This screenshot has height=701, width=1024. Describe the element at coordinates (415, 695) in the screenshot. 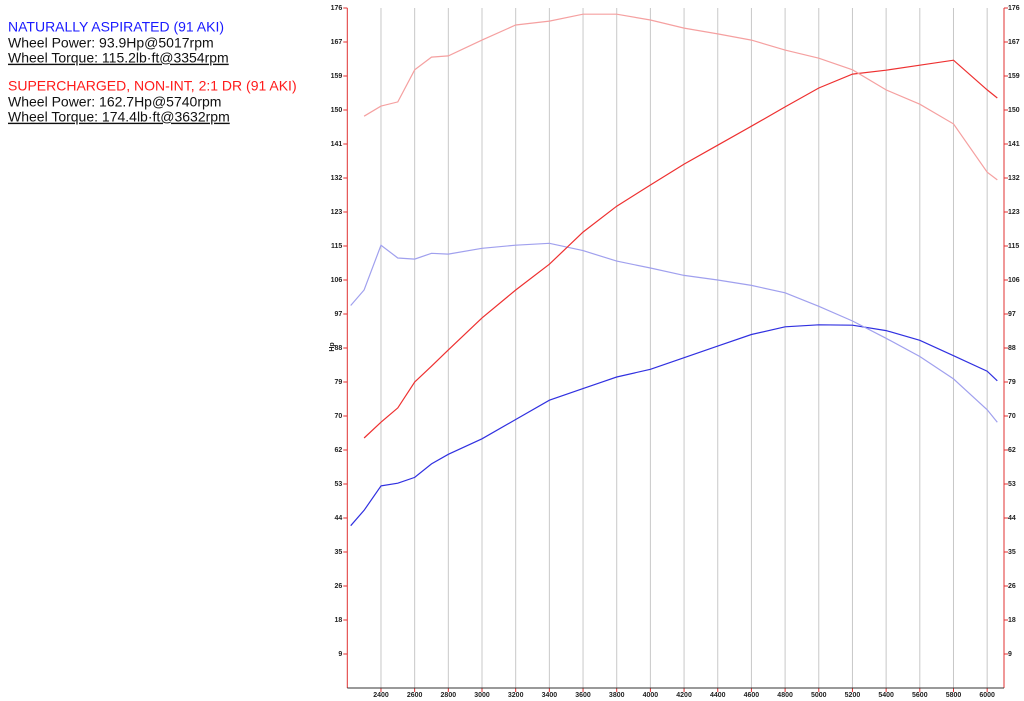

I see `x-tick-label: 2600` at that location.